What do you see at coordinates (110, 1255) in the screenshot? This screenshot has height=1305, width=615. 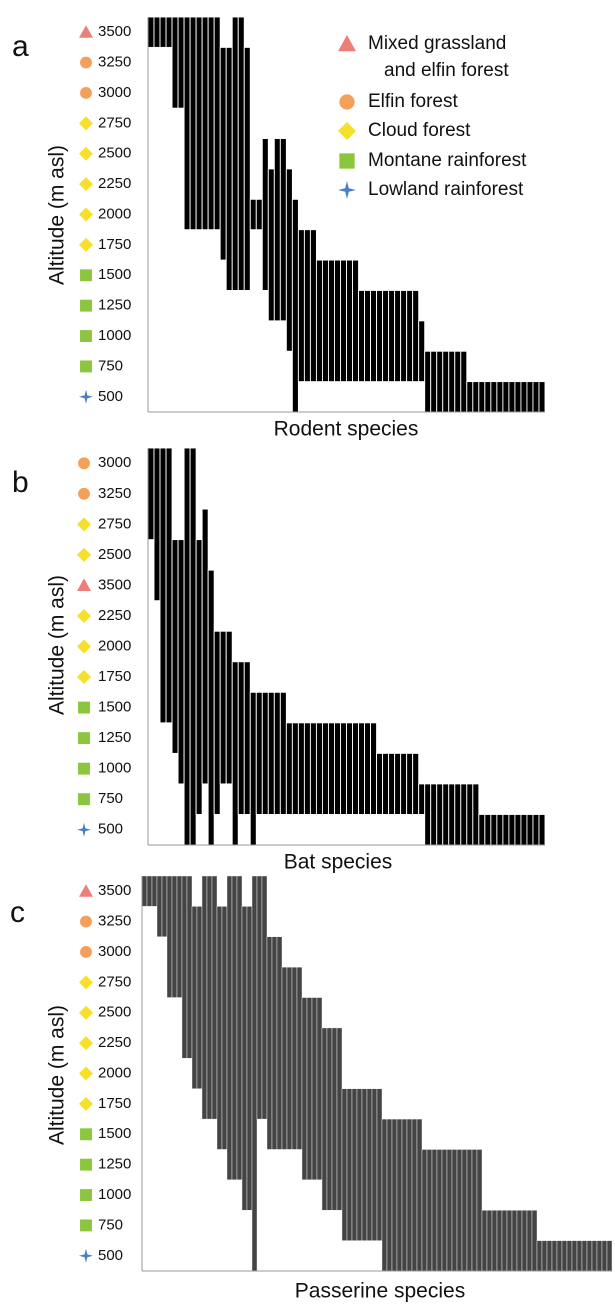 I see `y-tick-label: 500` at bounding box center [110, 1255].